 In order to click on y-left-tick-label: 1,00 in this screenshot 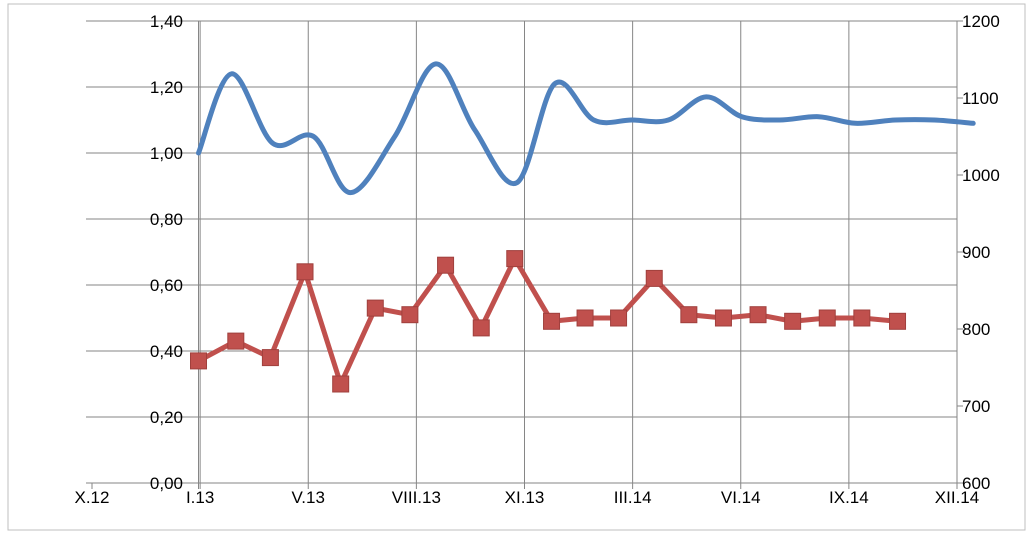, I will do `click(166, 153)`.